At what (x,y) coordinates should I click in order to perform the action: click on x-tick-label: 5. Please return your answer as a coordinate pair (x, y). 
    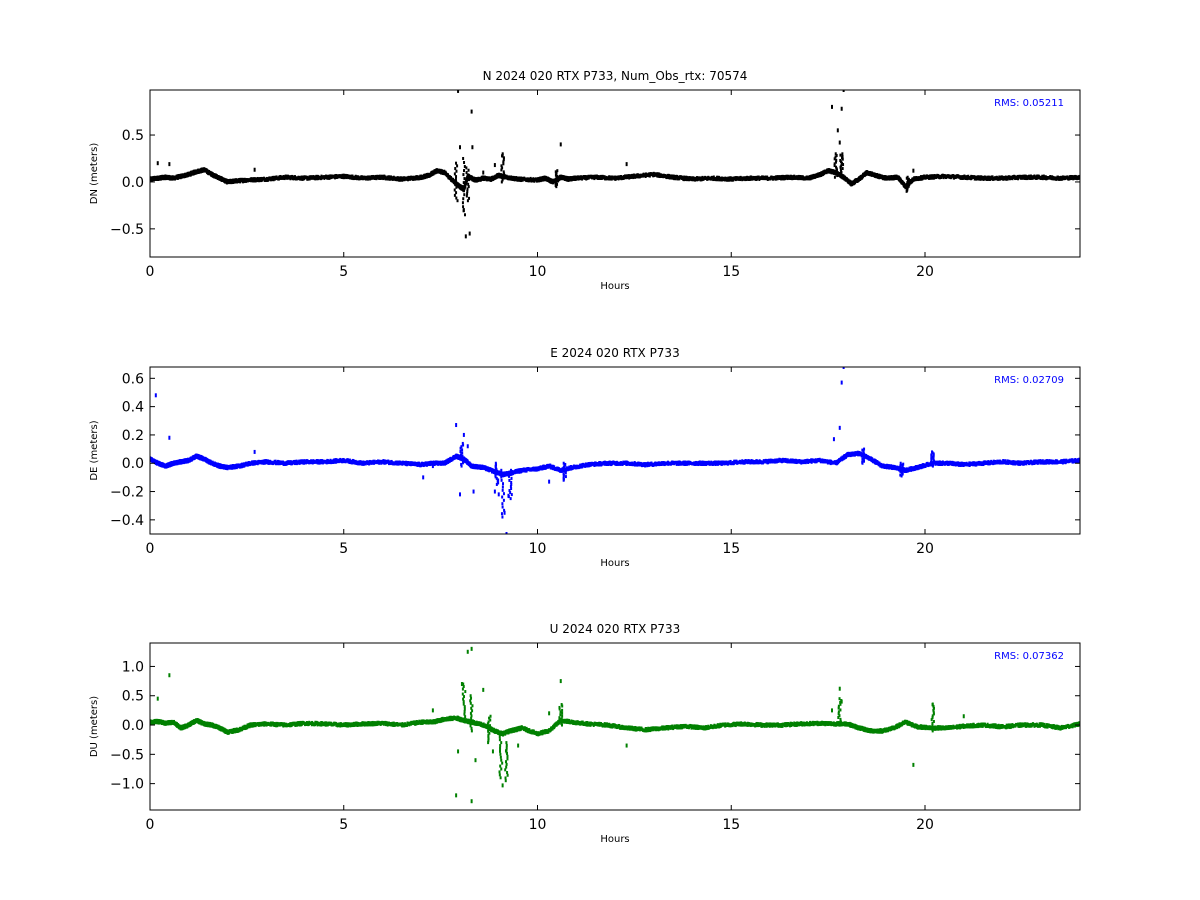
    Looking at the image, I should click on (343, 272).